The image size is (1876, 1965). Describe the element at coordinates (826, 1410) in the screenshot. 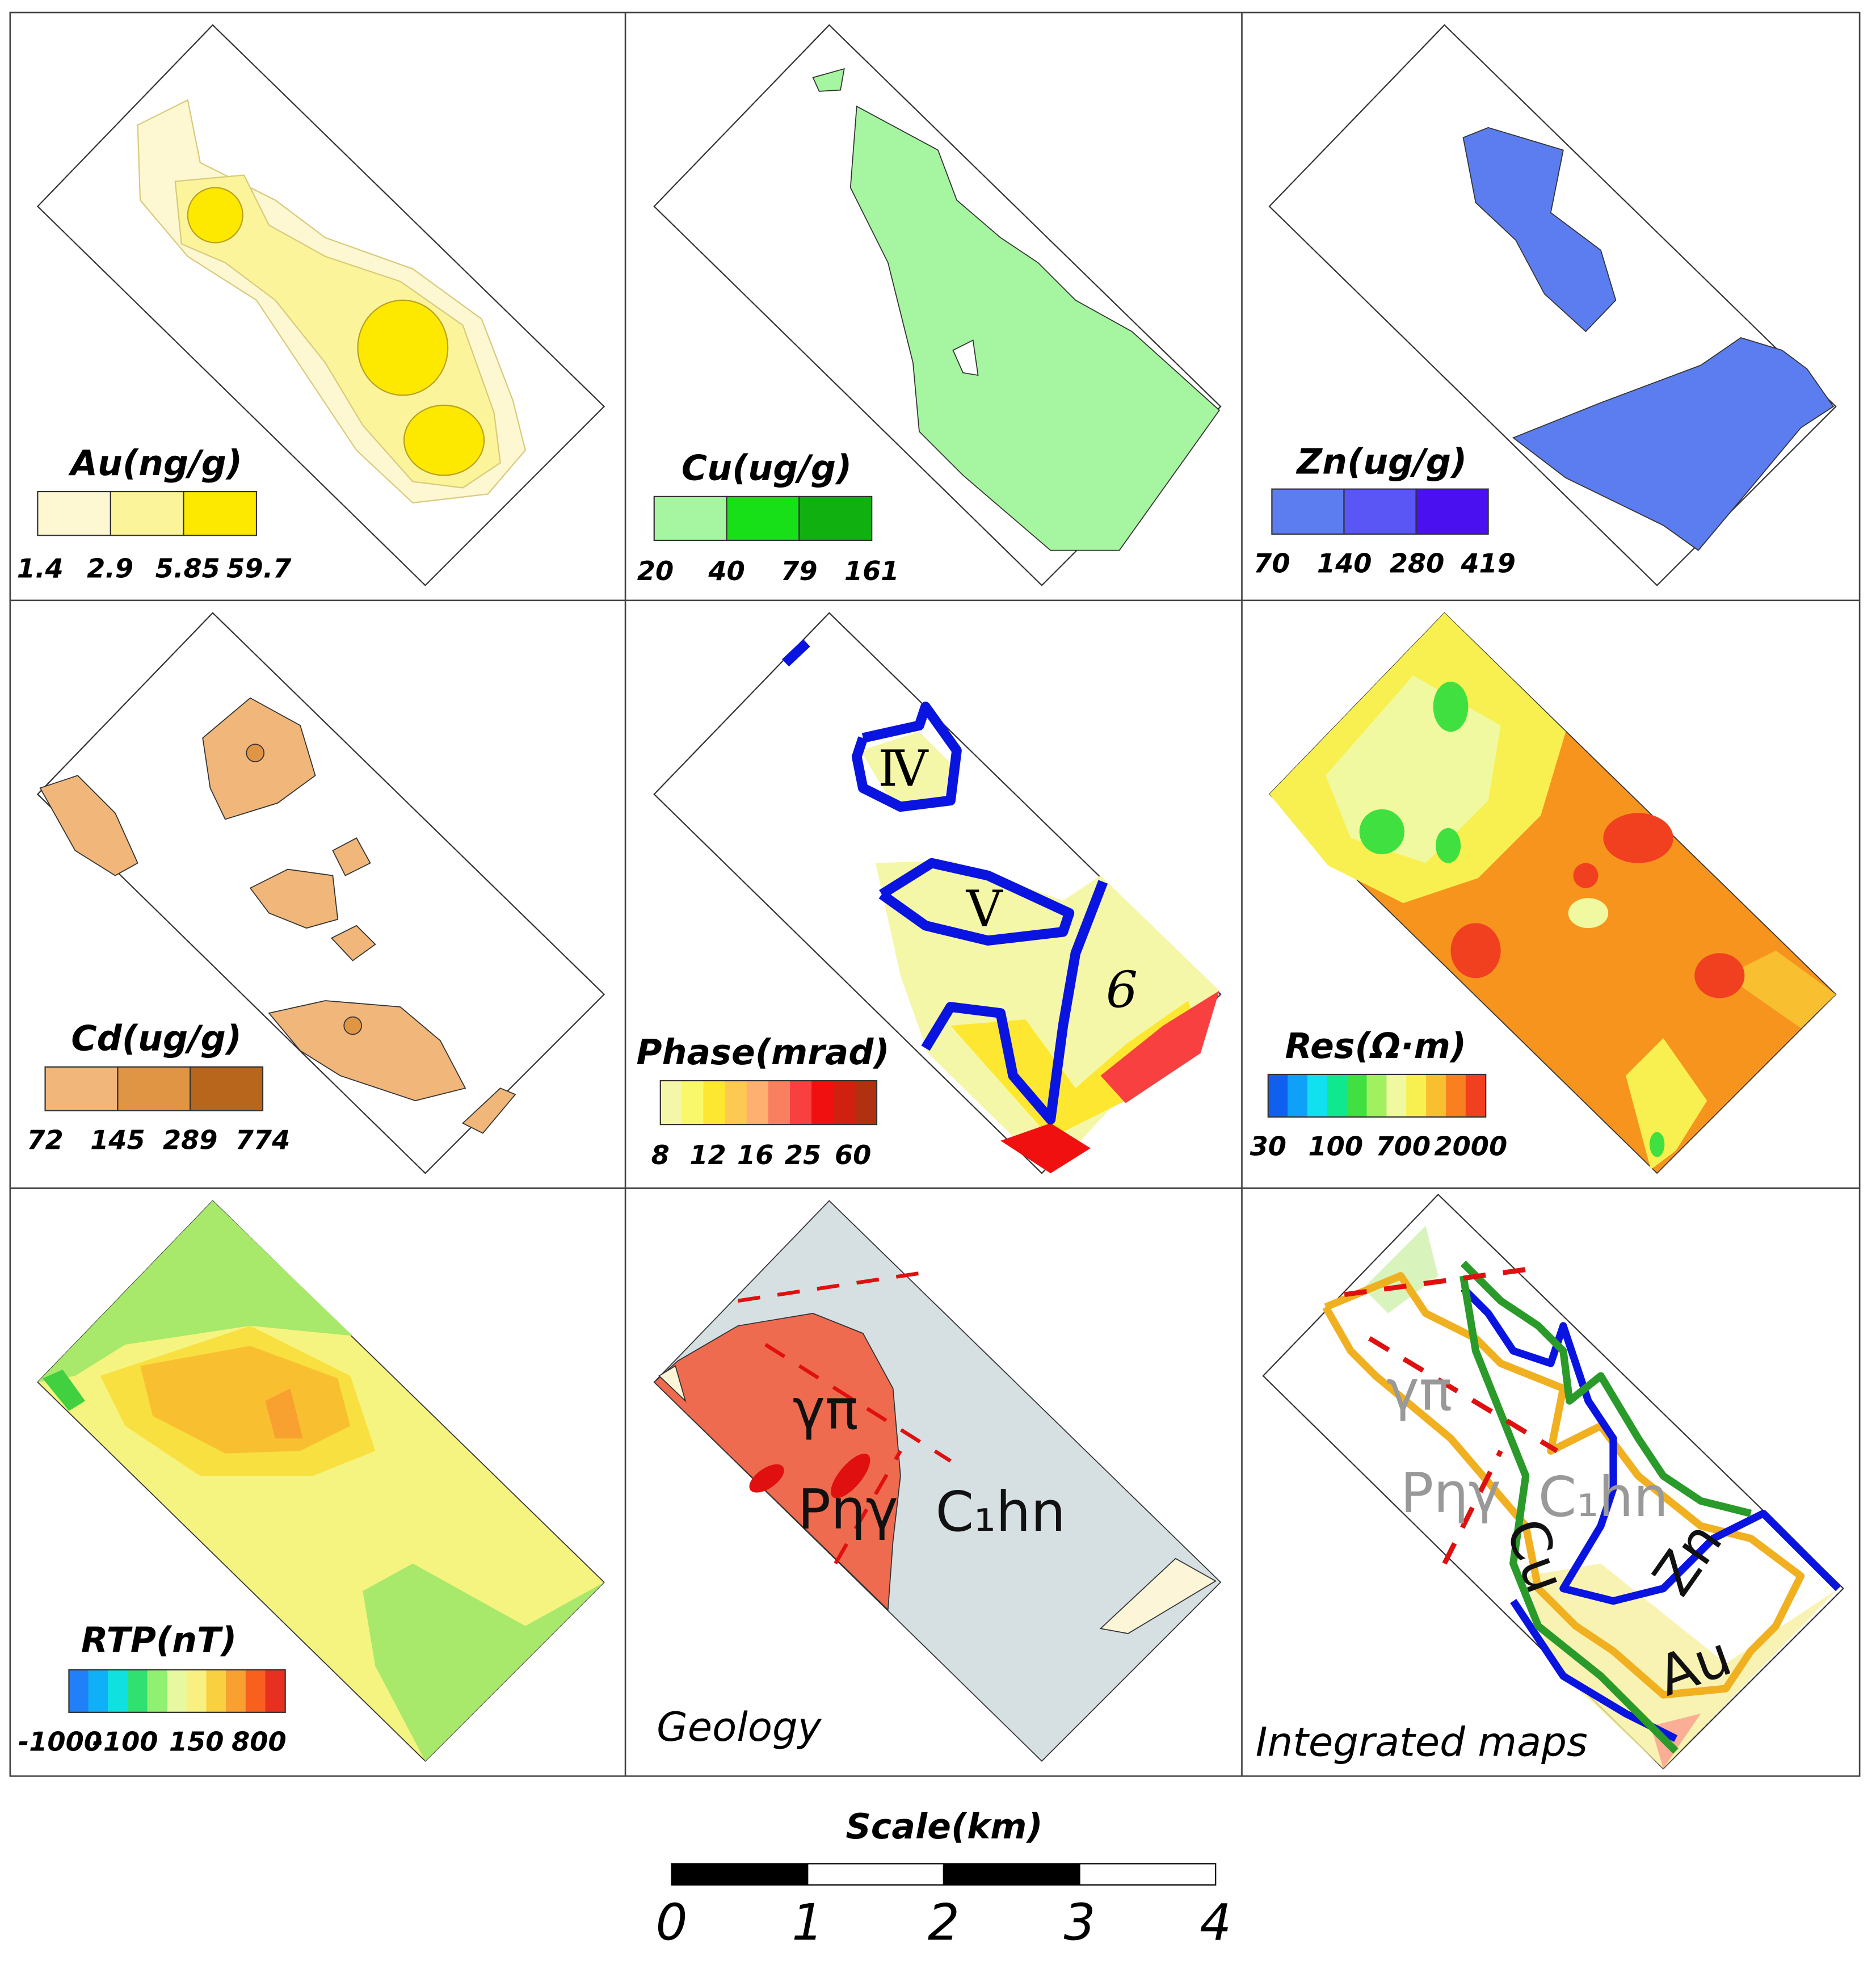

I see `map-label: γπ` at that location.